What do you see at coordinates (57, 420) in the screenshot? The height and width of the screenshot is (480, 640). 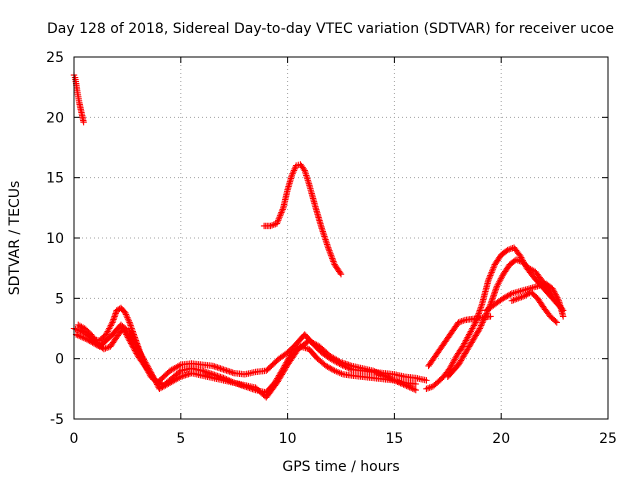 I see `y-tick-label: -5` at bounding box center [57, 420].